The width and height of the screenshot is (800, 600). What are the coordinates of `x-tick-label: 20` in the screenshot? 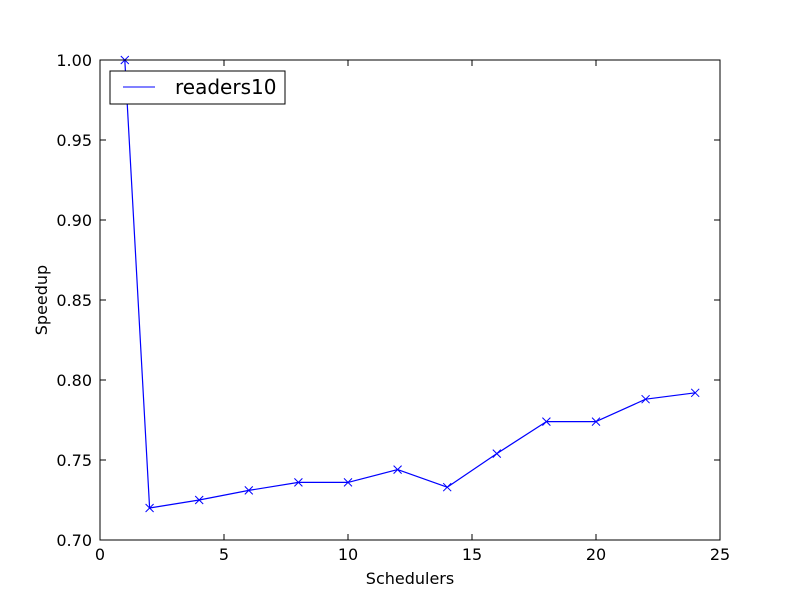 It's located at (596, 554).